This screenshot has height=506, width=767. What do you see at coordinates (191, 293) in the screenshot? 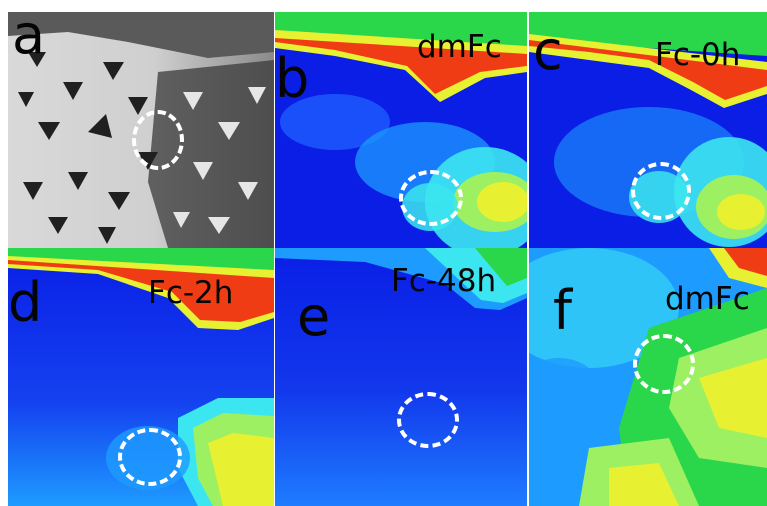
I see `panel-d-title: Fc-2h` at bounding box center [191, 293].